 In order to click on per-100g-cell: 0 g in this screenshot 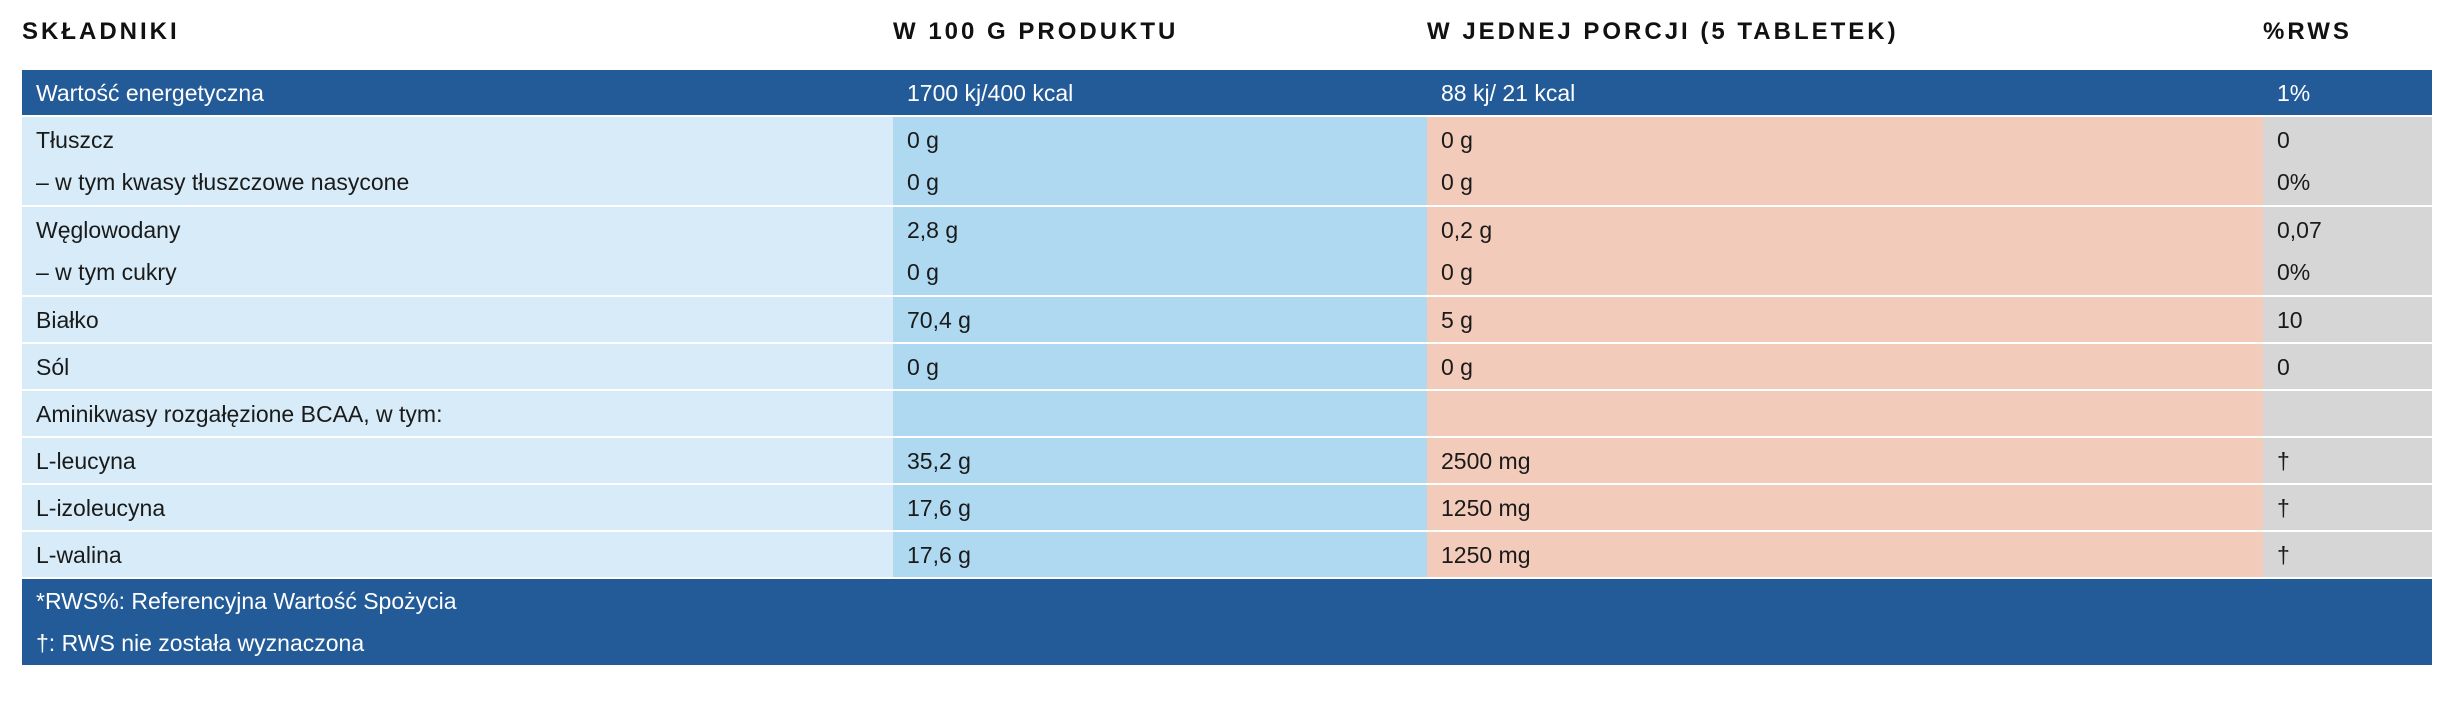, I will do `click(1160, 367)`.